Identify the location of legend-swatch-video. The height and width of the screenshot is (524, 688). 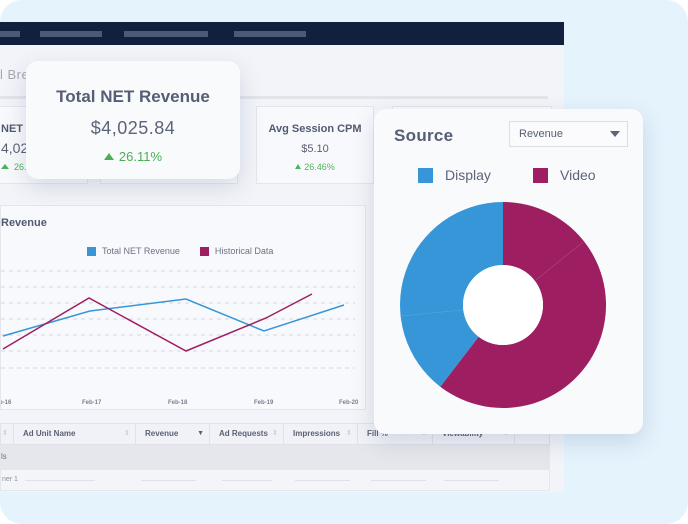
(540, 175).